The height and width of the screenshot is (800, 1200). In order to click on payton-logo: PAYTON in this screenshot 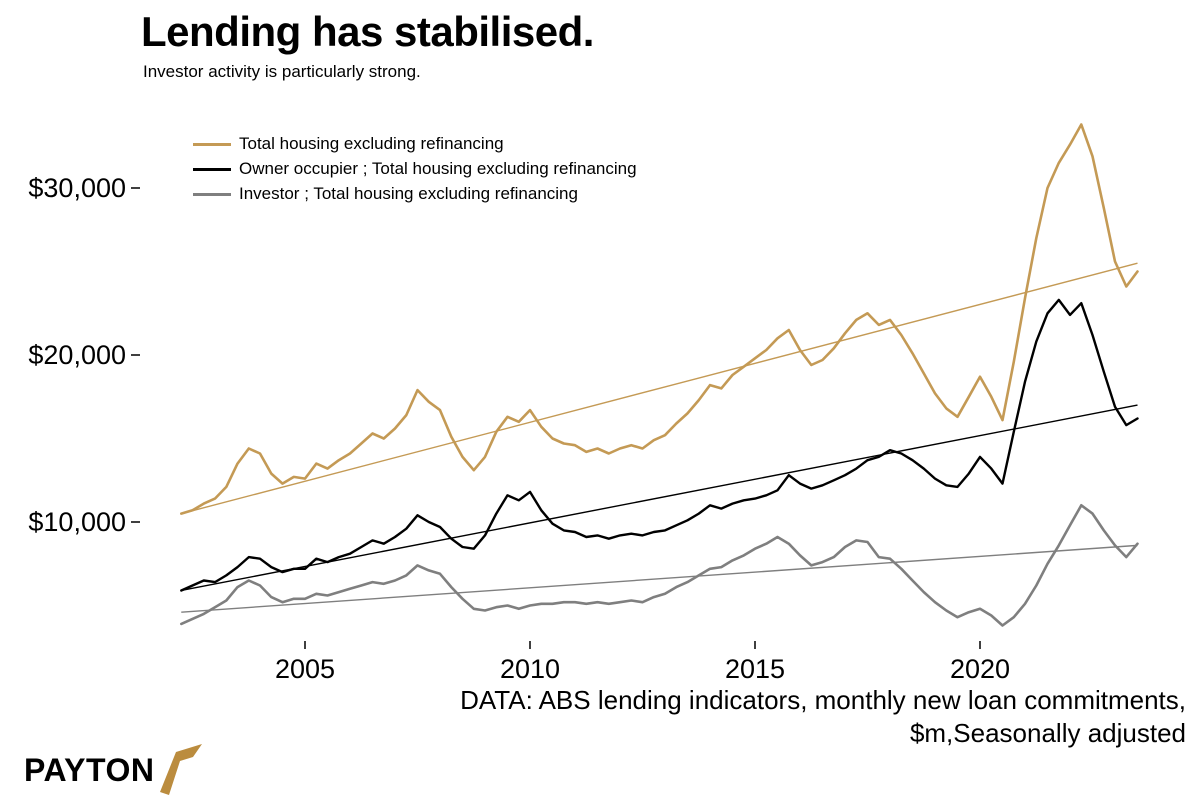, I will do `click(114, 769)`.